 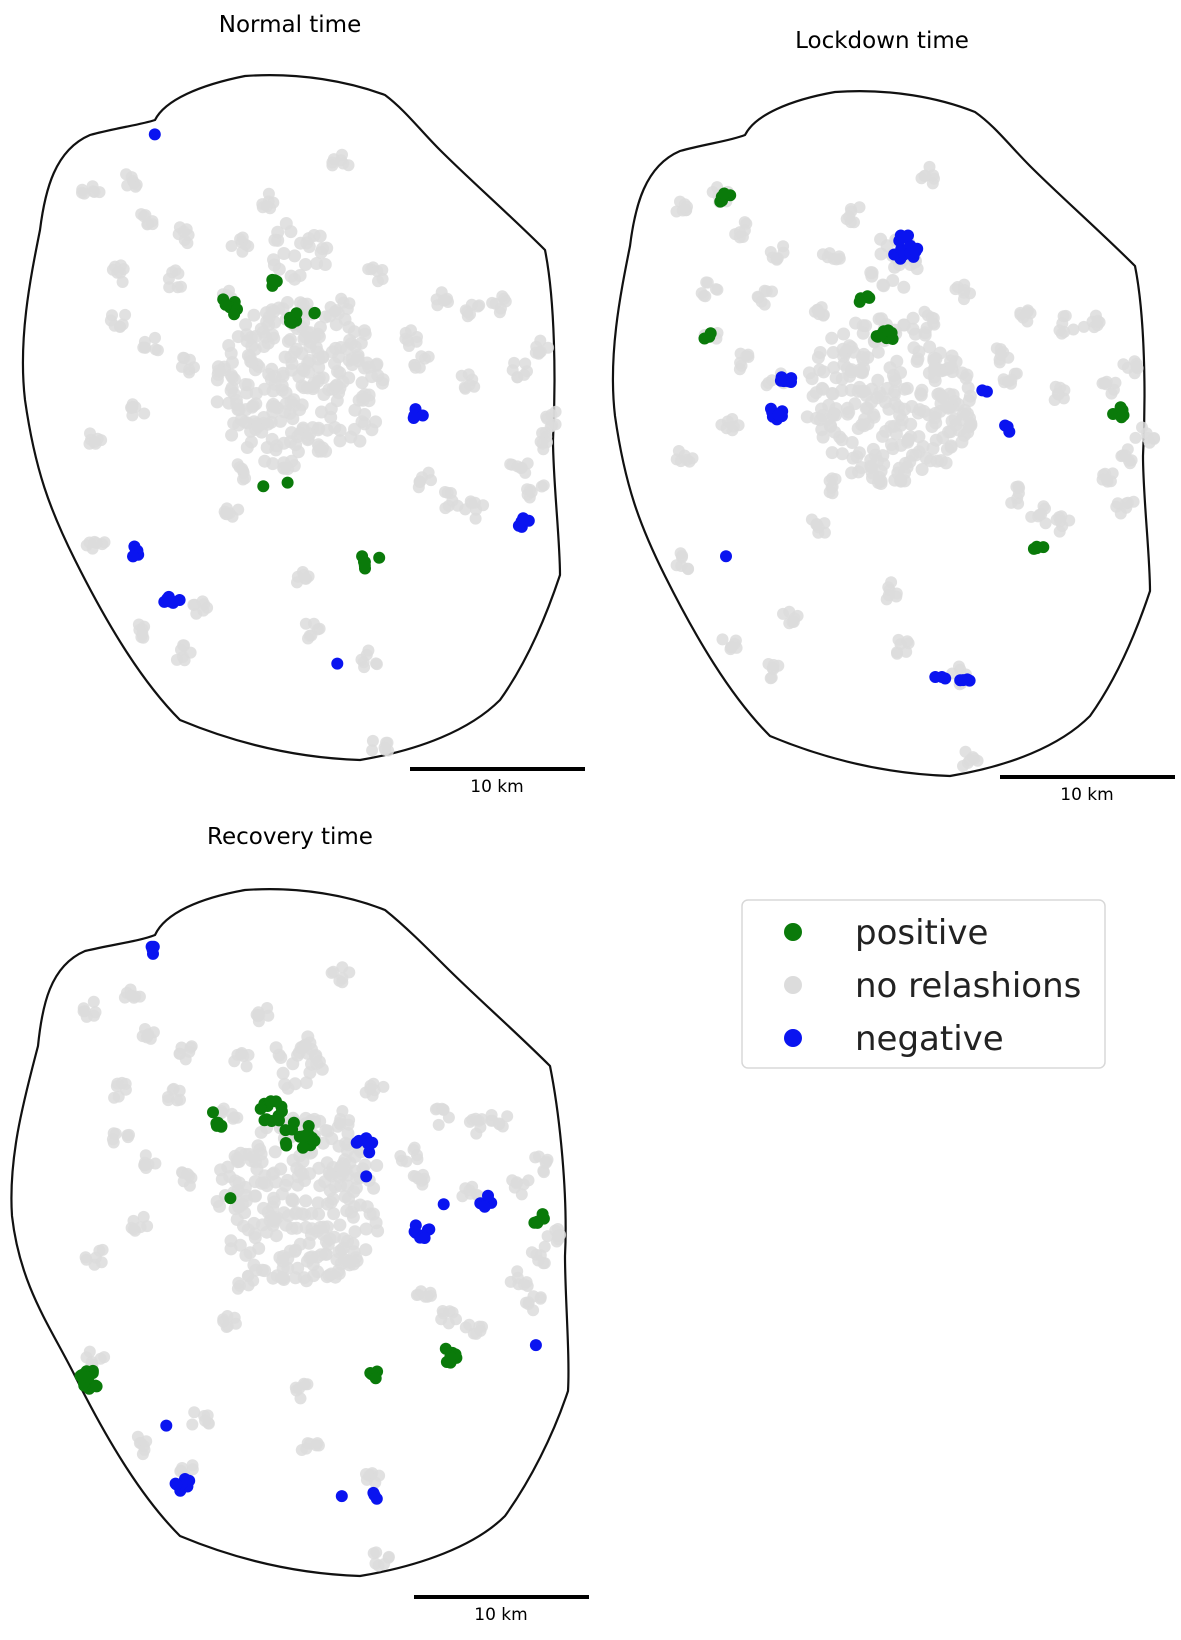 What do you see at coordinates (496, 787) in the screenshot?
I see `scale-bar-label: 10 km` at bounding box center [496, 787].